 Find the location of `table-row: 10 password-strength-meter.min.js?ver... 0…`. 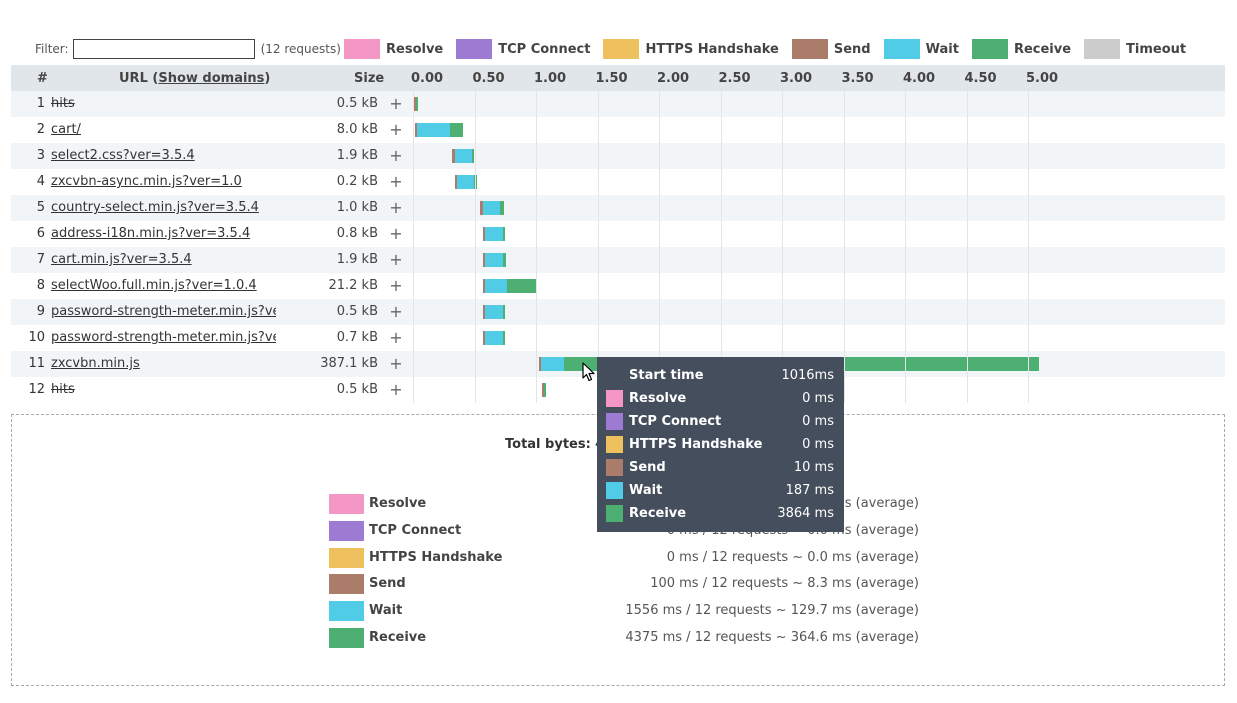

table-row: 10 password-strength-meter.min.js?ver... 0… is located at coordinates (618, 338).